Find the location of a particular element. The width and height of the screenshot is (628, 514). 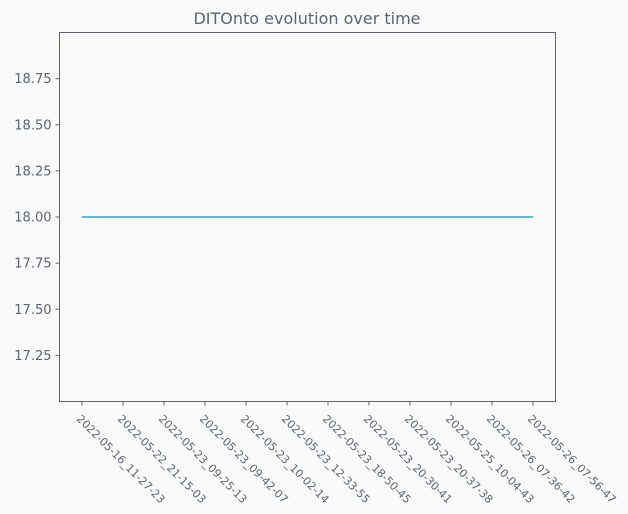

y-axis: 17.25 17.50 17.75 18.00 18.25 18.50 18.75 is located at coordinates (37, 218).